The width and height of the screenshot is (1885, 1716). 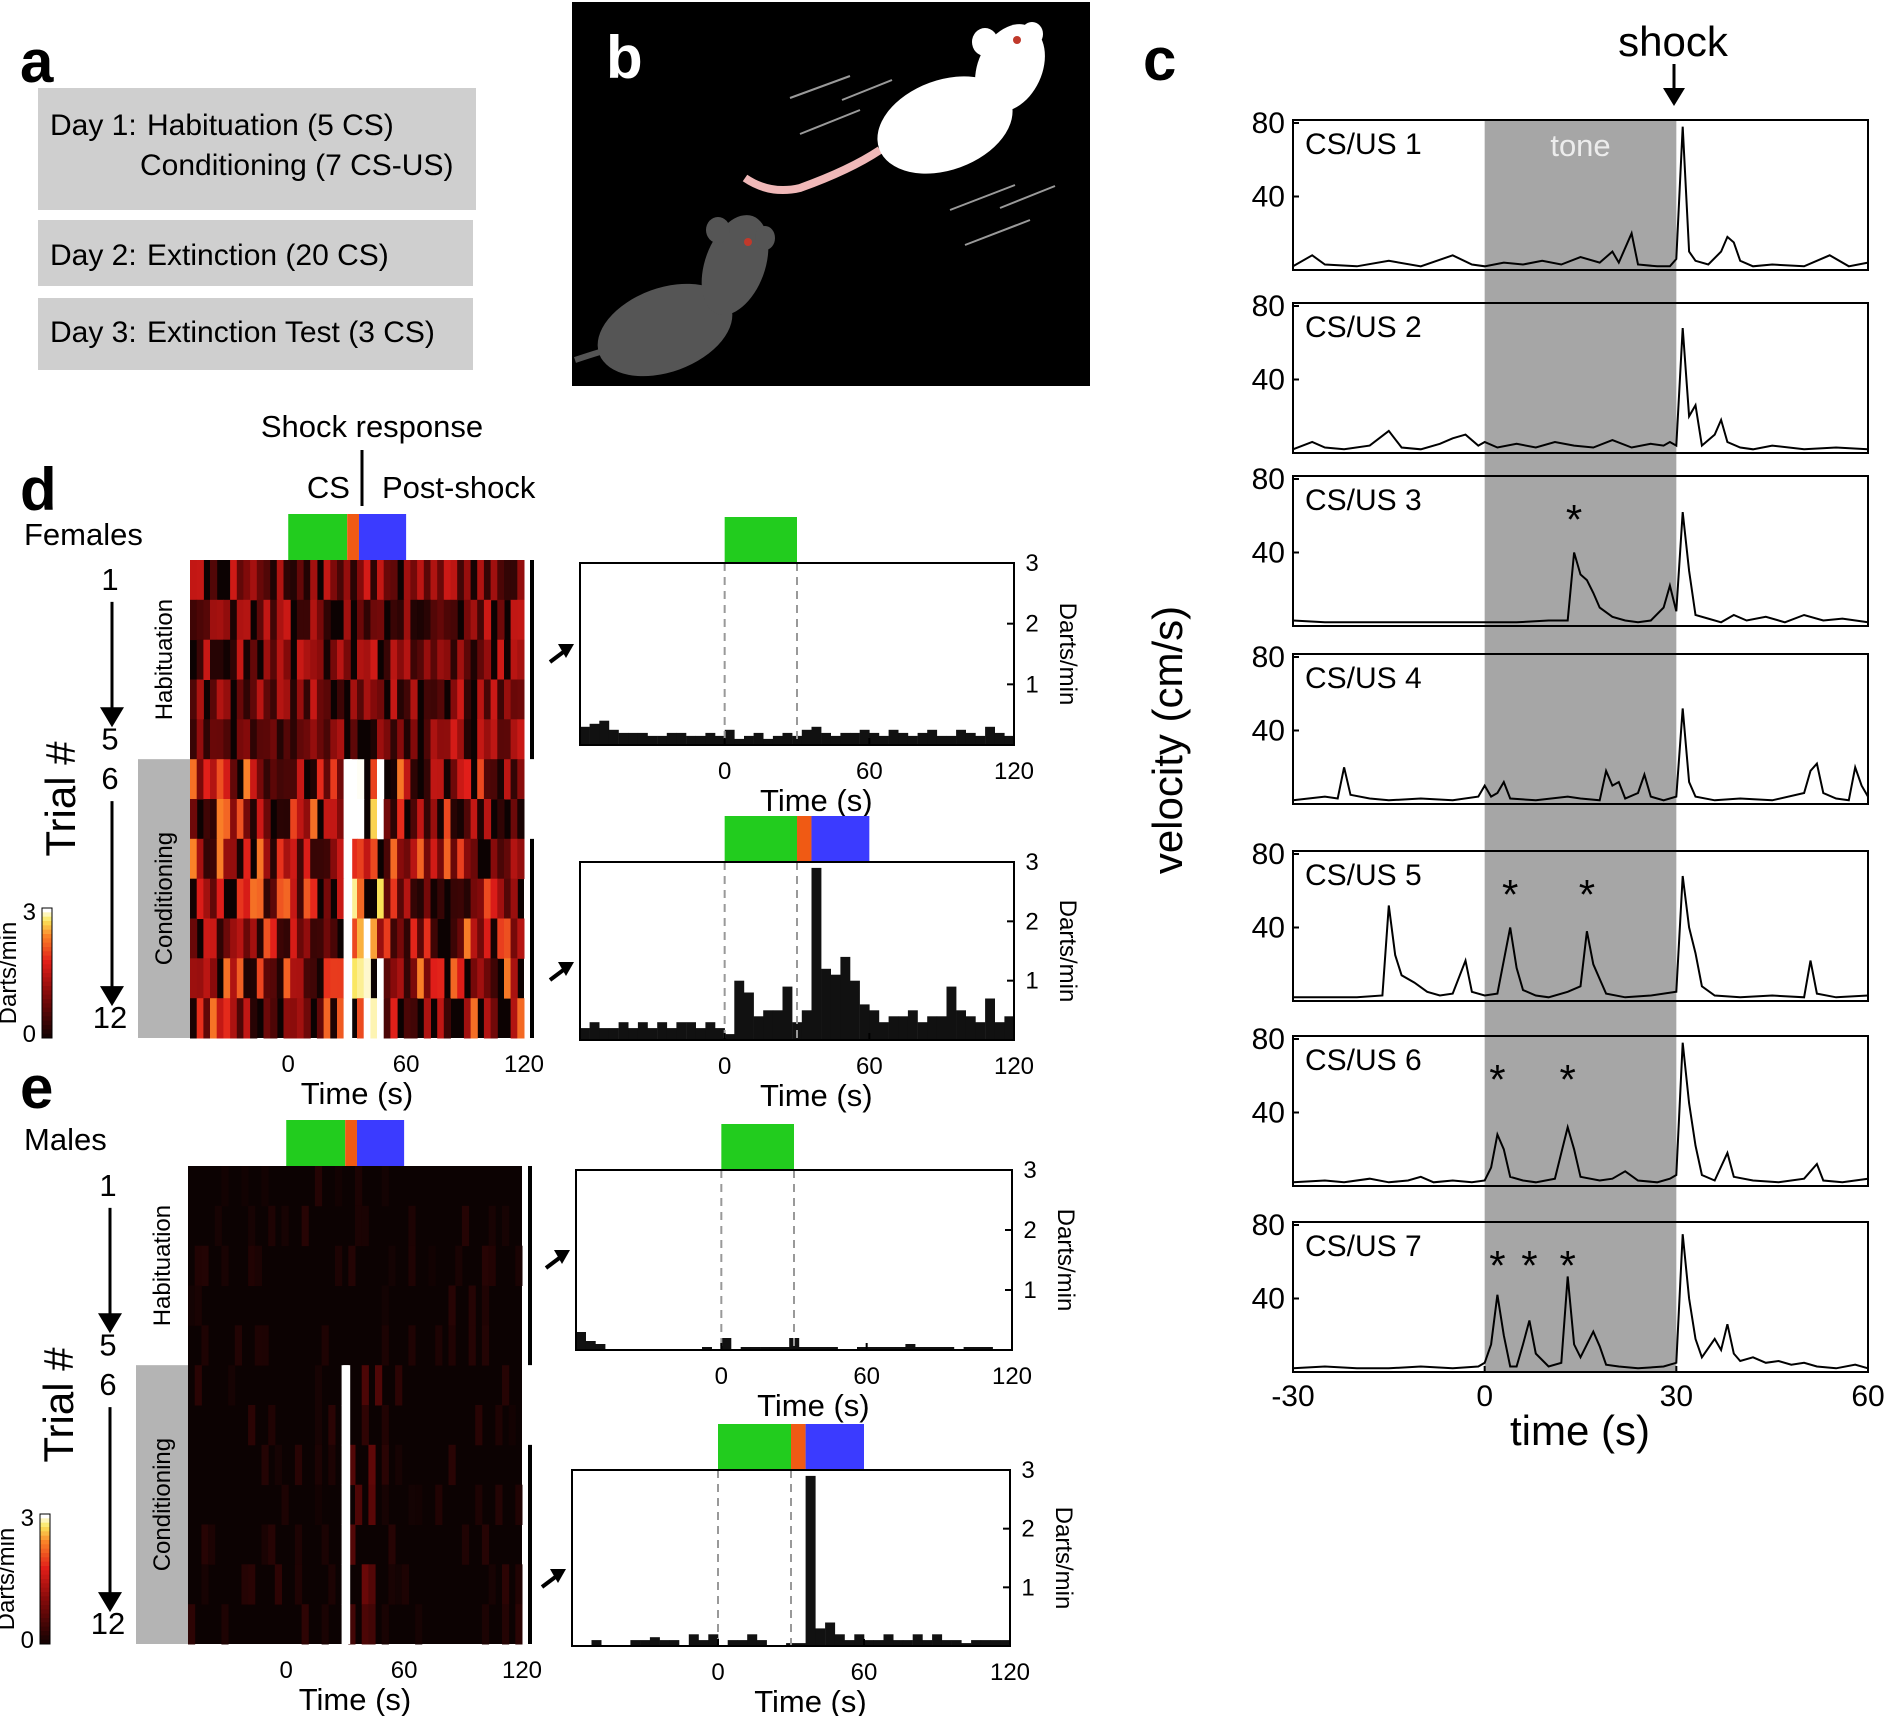 What do you see at coordinates (270, 125) in the screenshot?
I see `protocol-day1-line1: Habituation (5 CS)` at bounding box center [270, 125].